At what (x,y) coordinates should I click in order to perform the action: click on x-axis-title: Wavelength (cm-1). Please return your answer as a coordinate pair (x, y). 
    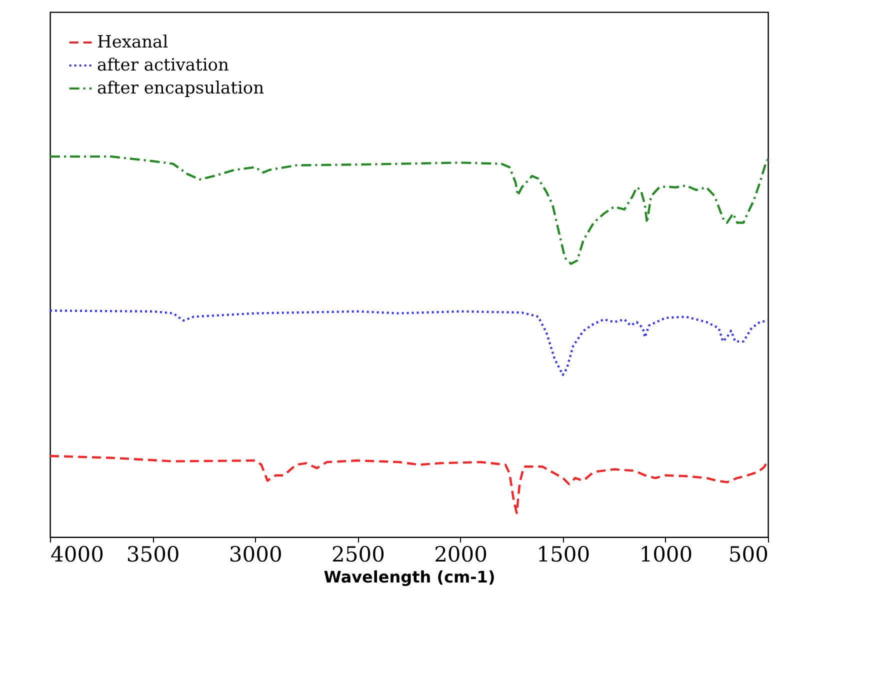
    Looking at the image, I should click on (410, 577).